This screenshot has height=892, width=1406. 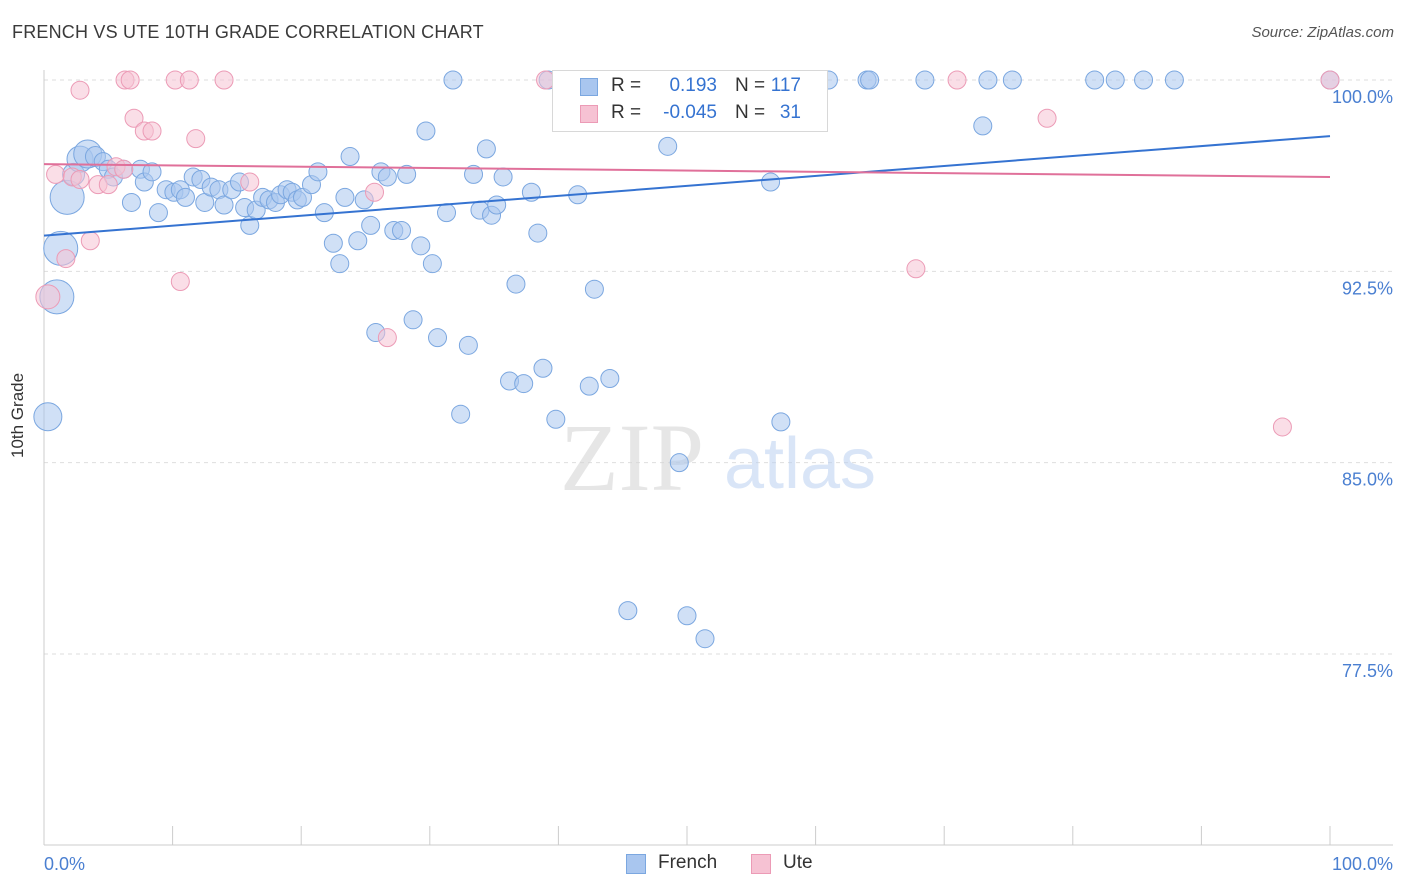 I want to click on y-tick-label: 92.5%, so click(x=1367, y=288).